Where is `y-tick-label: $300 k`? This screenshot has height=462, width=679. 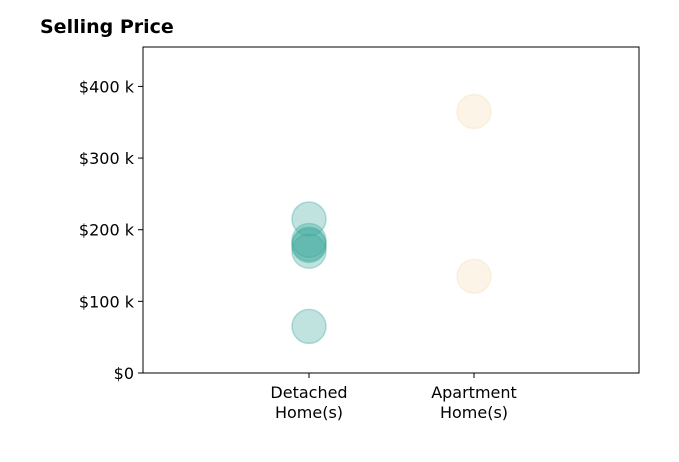
y-tick-label: $300 k is located at coordinates (107, 158).